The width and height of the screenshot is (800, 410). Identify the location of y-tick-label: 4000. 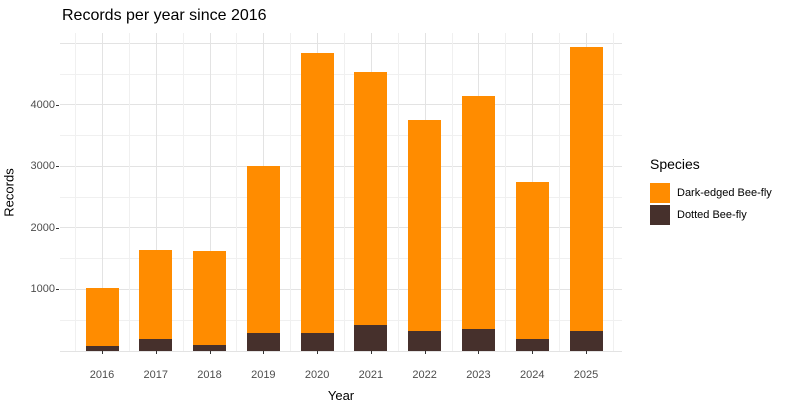
(42, 104).